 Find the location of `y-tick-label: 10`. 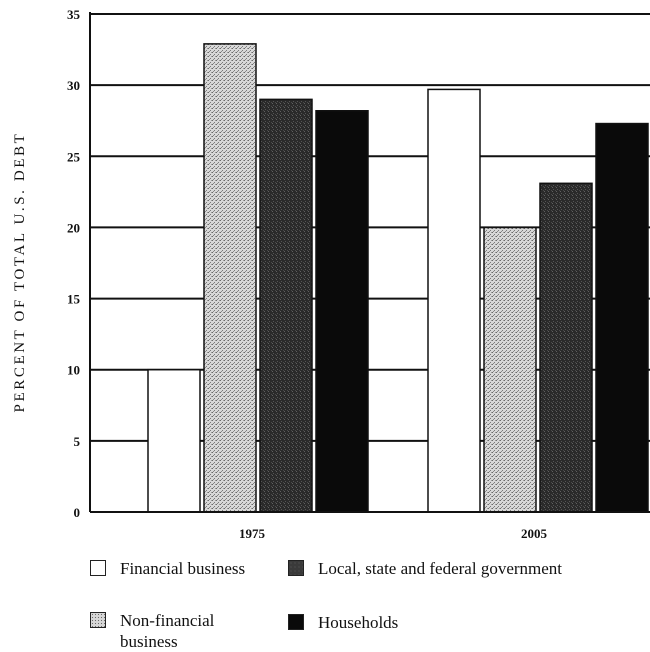

y-tick-label: 10 is located at coordinates (73, 370).